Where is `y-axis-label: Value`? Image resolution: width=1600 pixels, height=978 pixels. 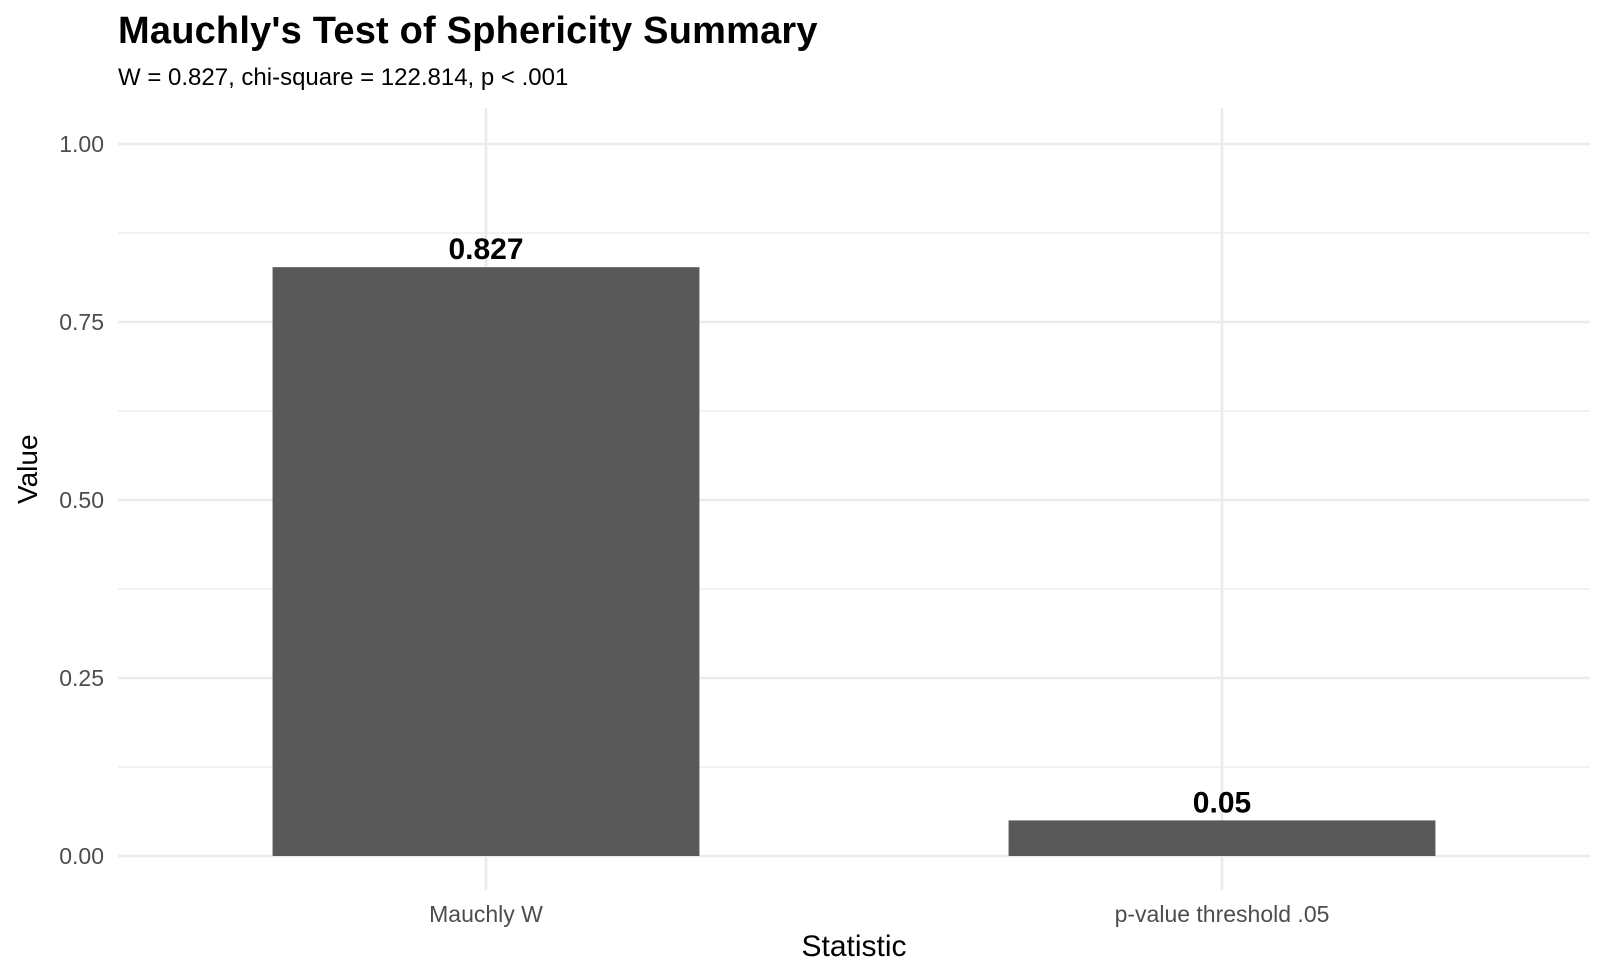
y-axis-label: Value is located at coordinates (27, 469).